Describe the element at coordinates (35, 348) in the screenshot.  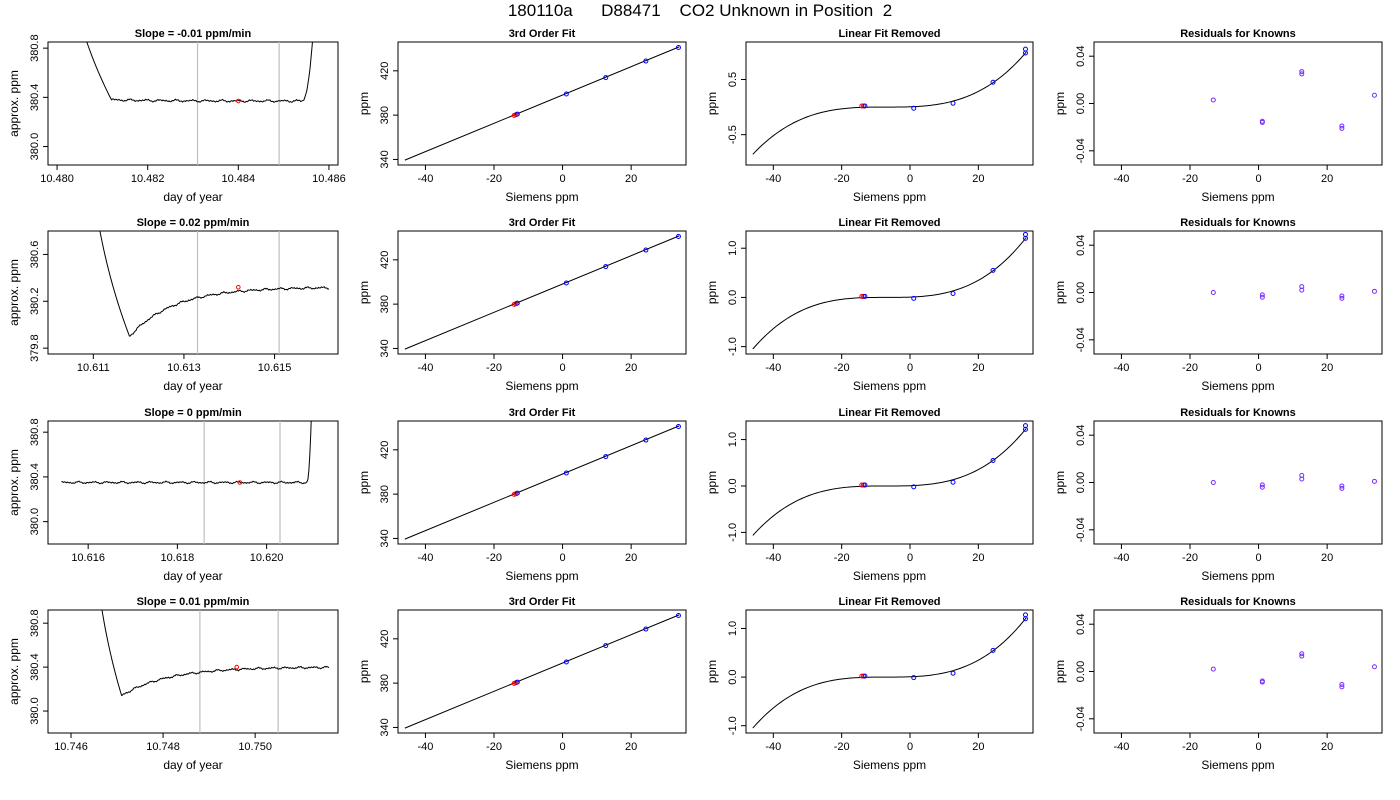
I see `y-tick-label: 379.8` at that location.